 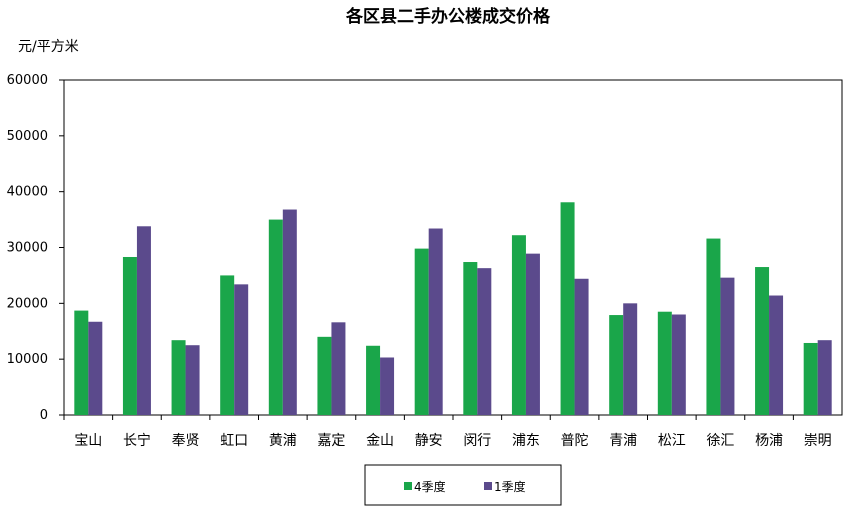 What do you see at coordinates (44, 415) in the screenshot?
I see `y-tick-label: 0` at bounding box center [44, 415].